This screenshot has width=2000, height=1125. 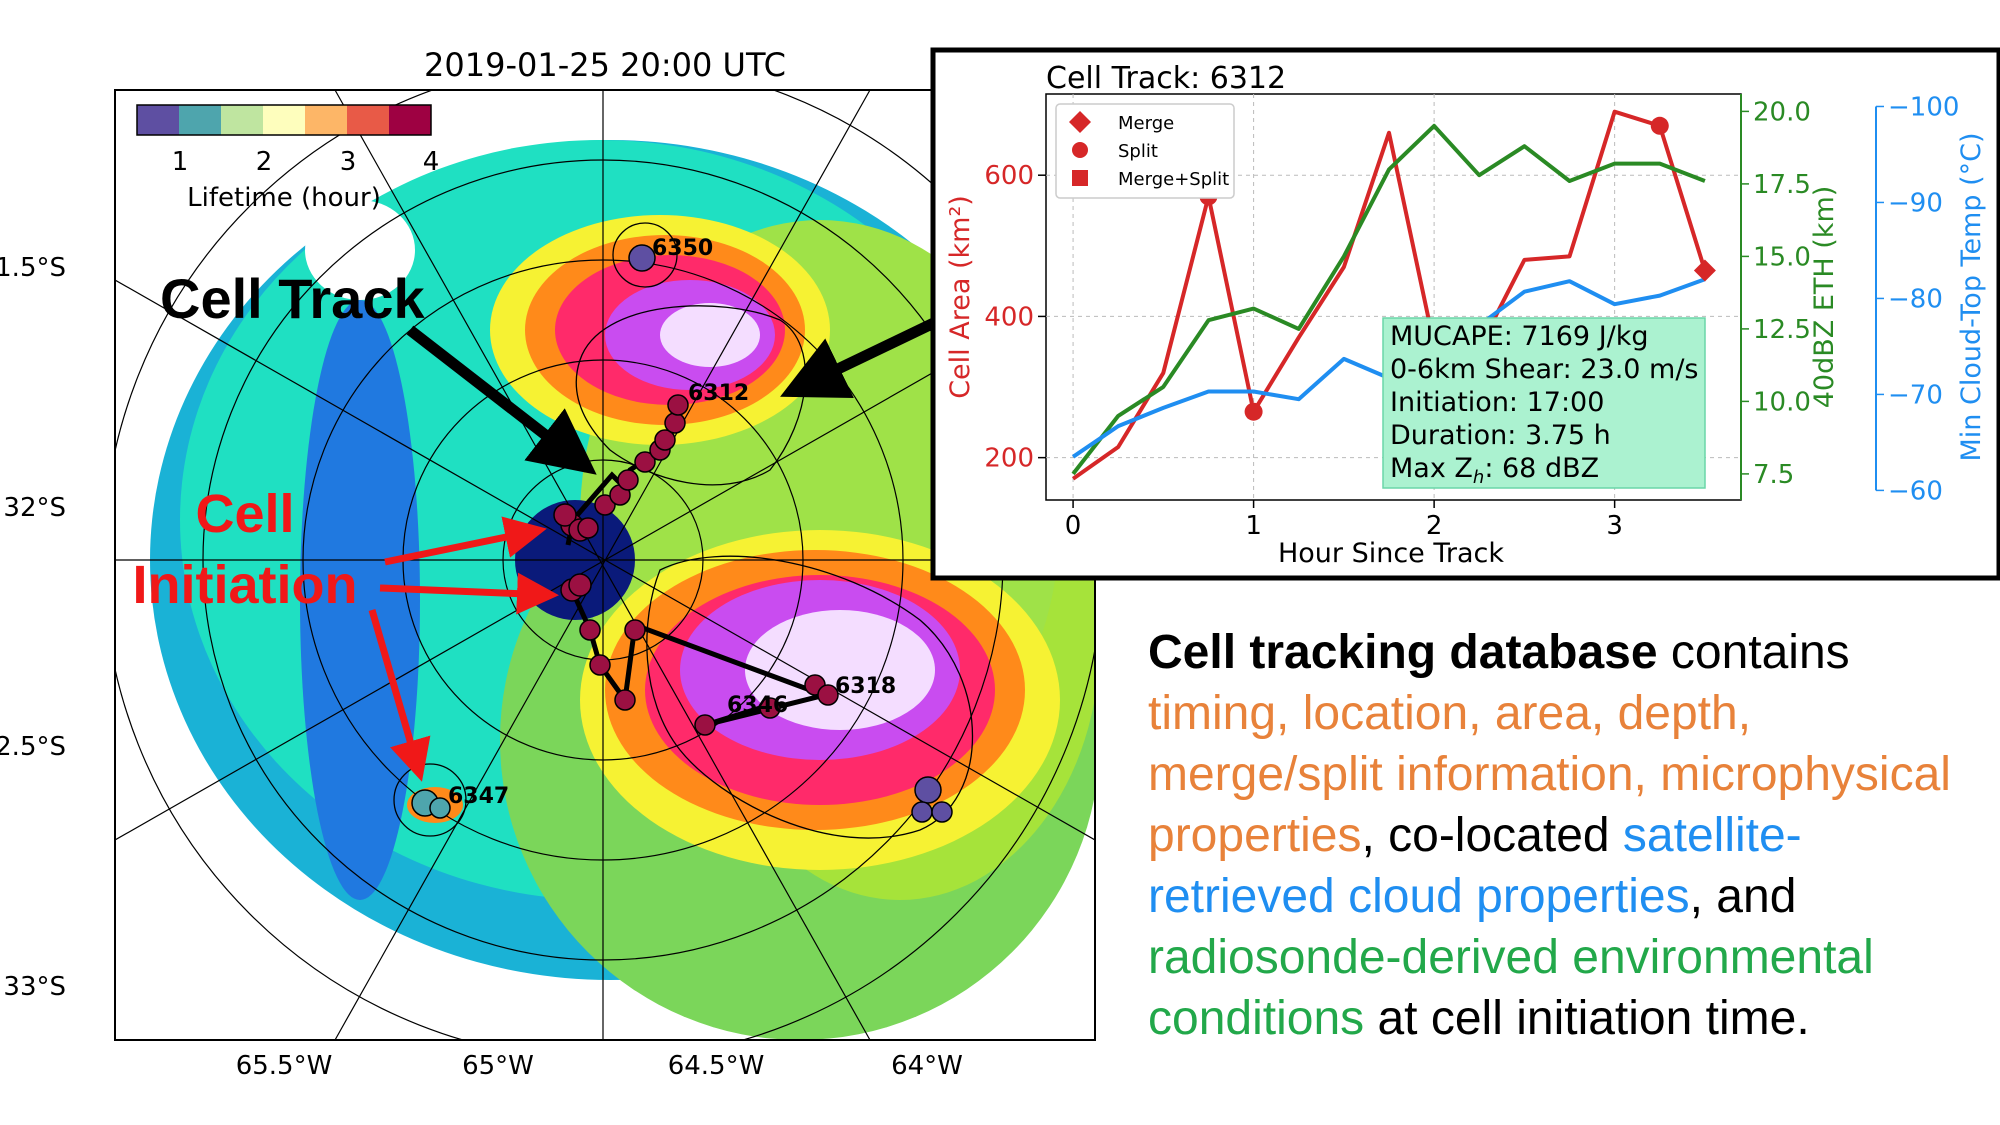 I want to click on inset-title: Cell Track: 6312, so click(x=1166, y=78).